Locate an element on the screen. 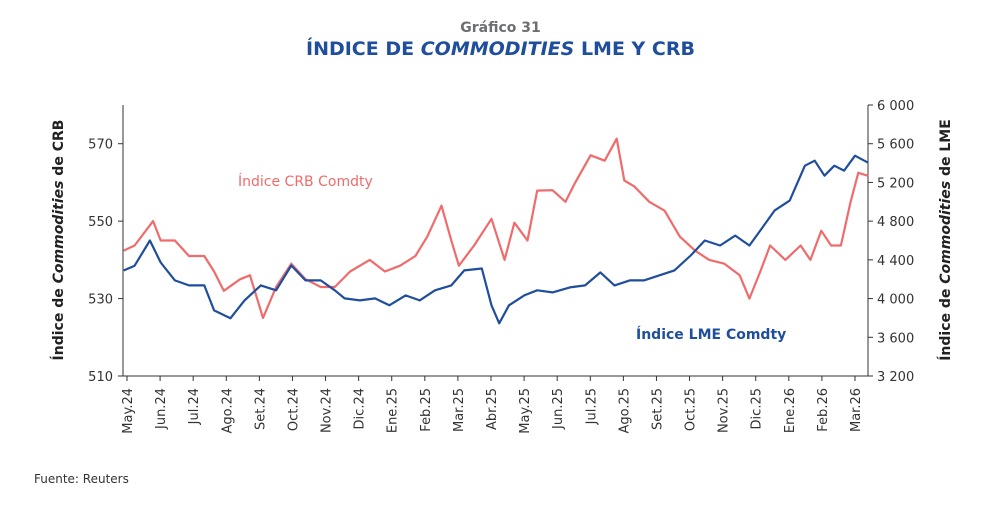 The image size is (1001, 512). x-tick-label: Jul.25 is located at coordinates (591, 406).